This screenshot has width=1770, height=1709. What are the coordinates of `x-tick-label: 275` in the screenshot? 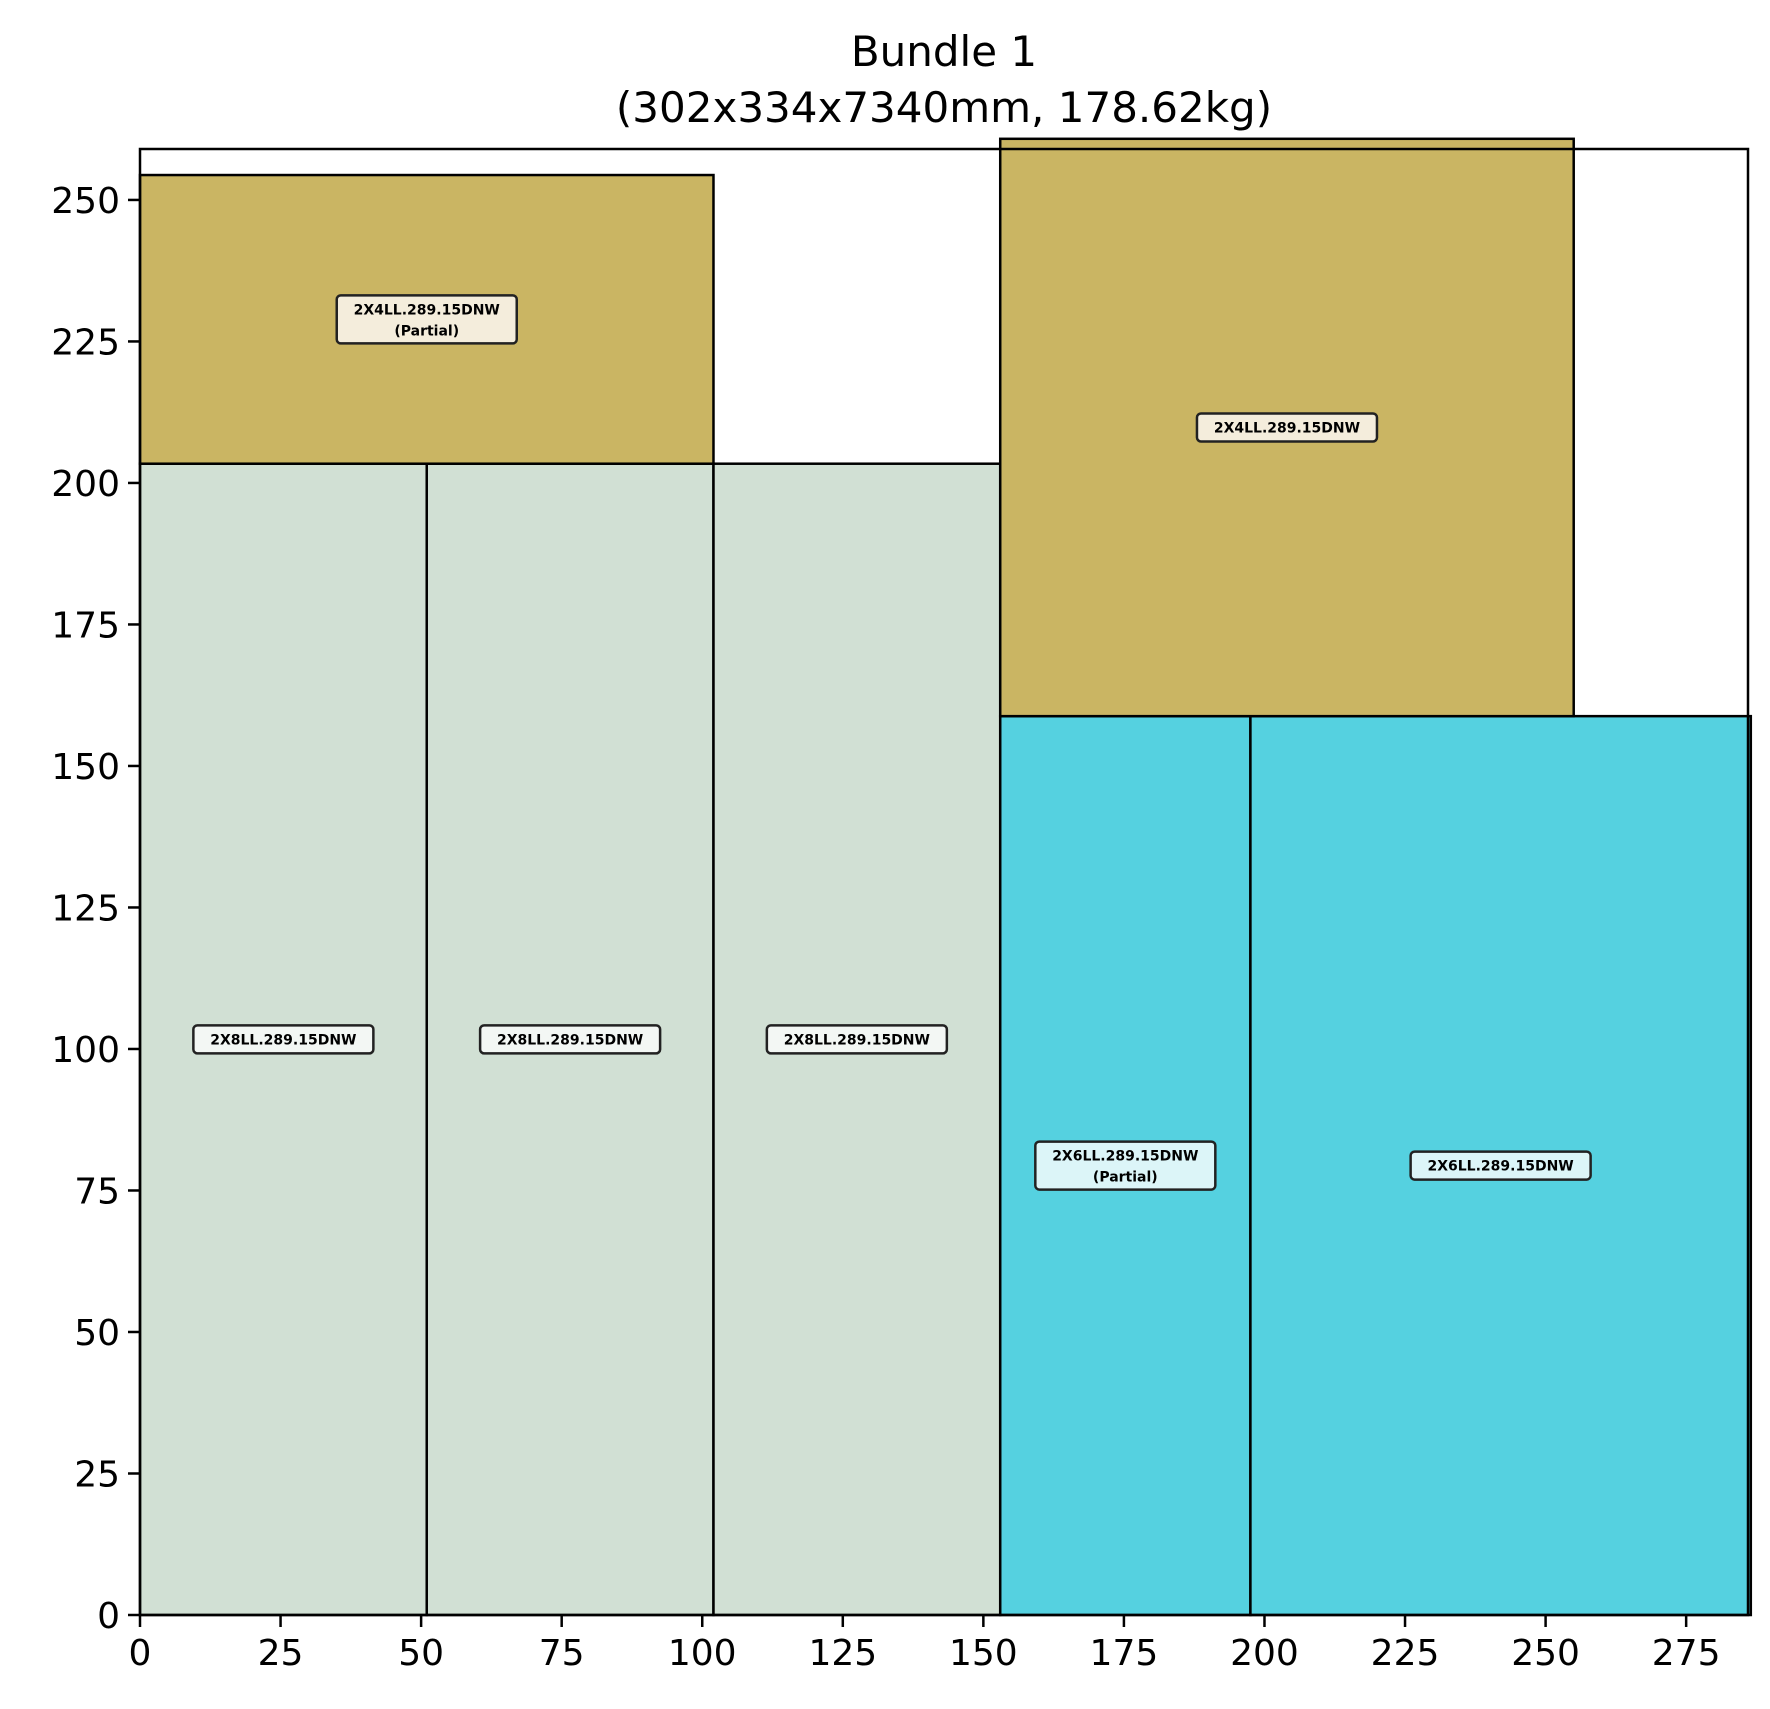 It's located at (1686, 1653).